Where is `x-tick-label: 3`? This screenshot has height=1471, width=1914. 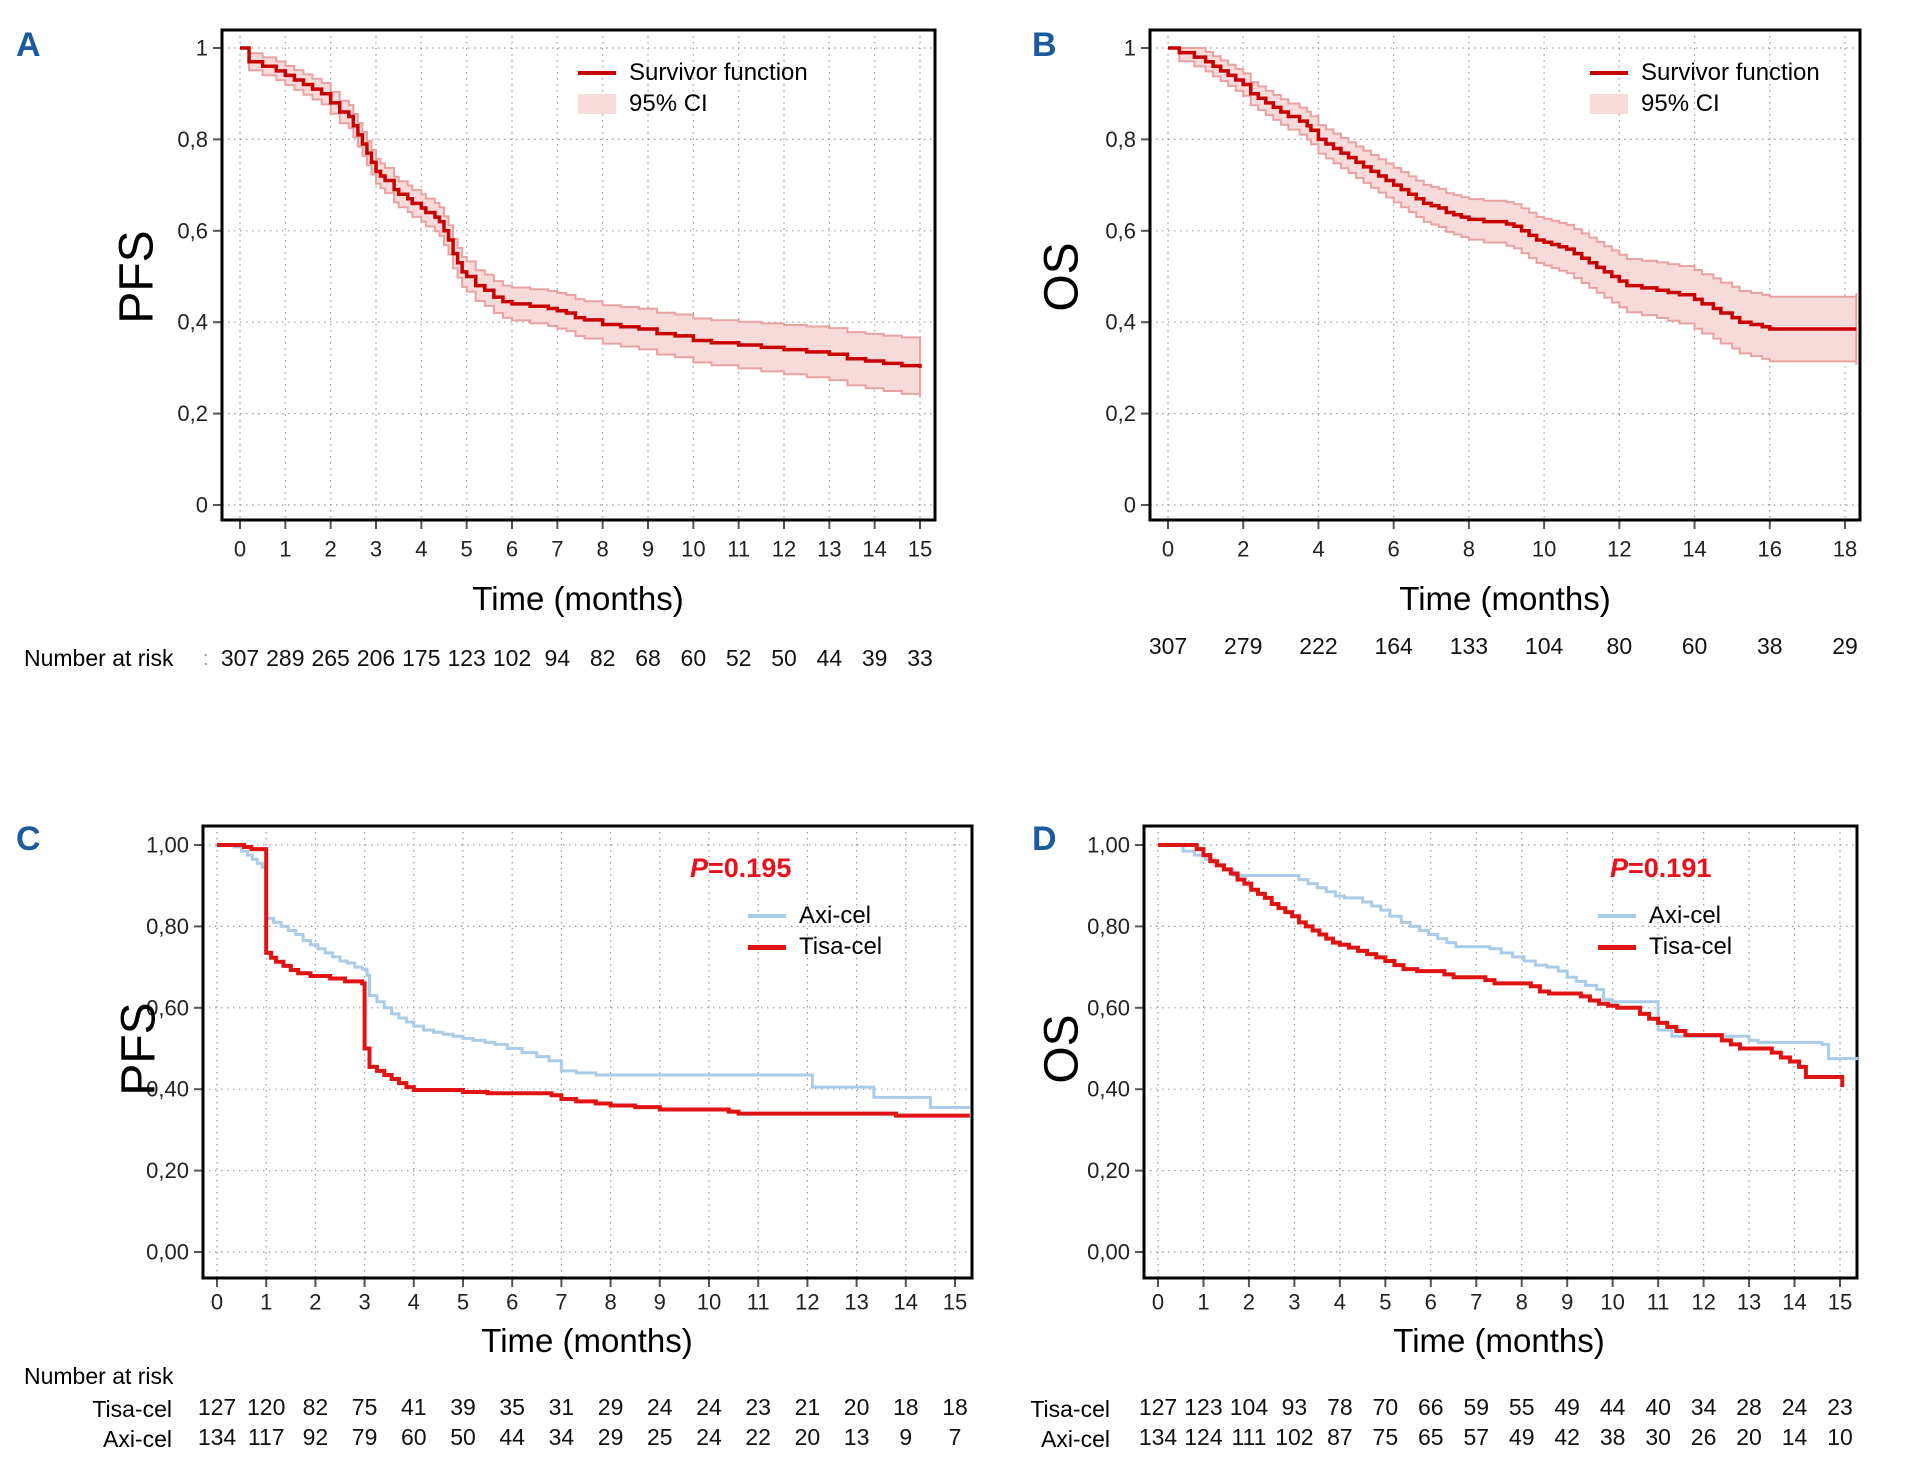
x-tick-label: 3 is located at coordinates (376, 549).